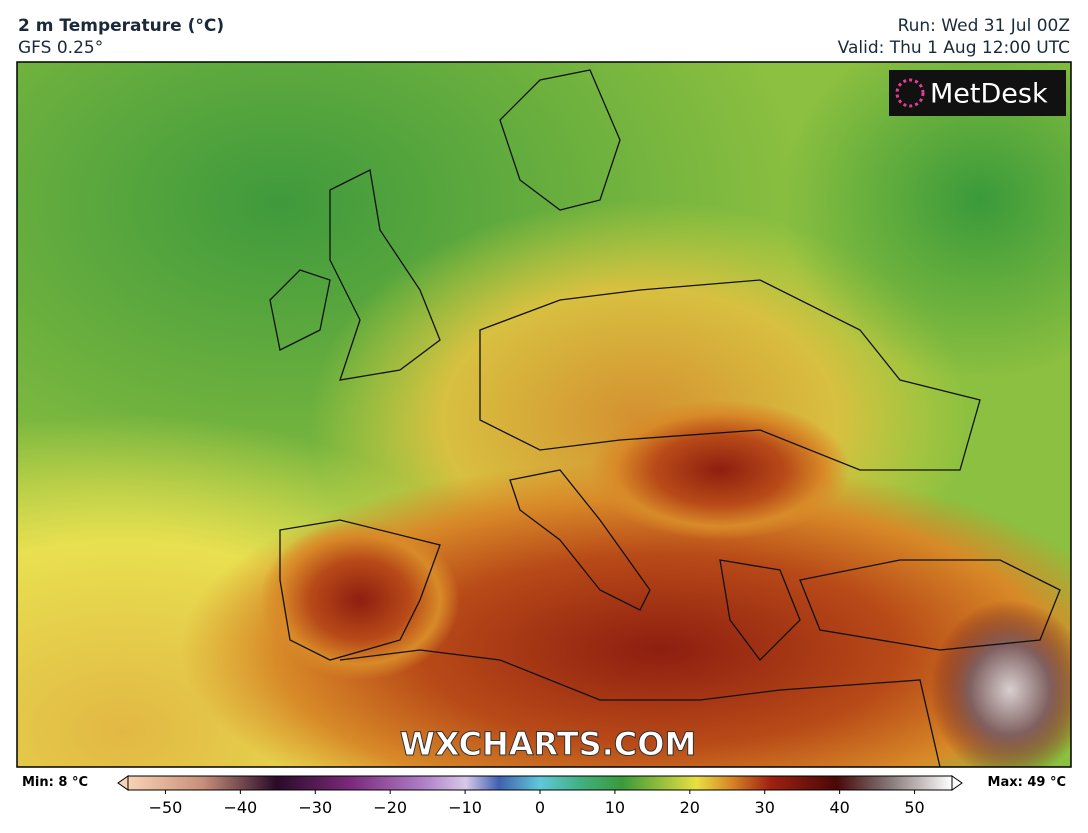 Image resolution: width=1088 pixels, height=833 pixels. What do you see at coordinates (166, 807) in the screenshot?
I see `tick-label: −50` at bounding box center [166, 807].